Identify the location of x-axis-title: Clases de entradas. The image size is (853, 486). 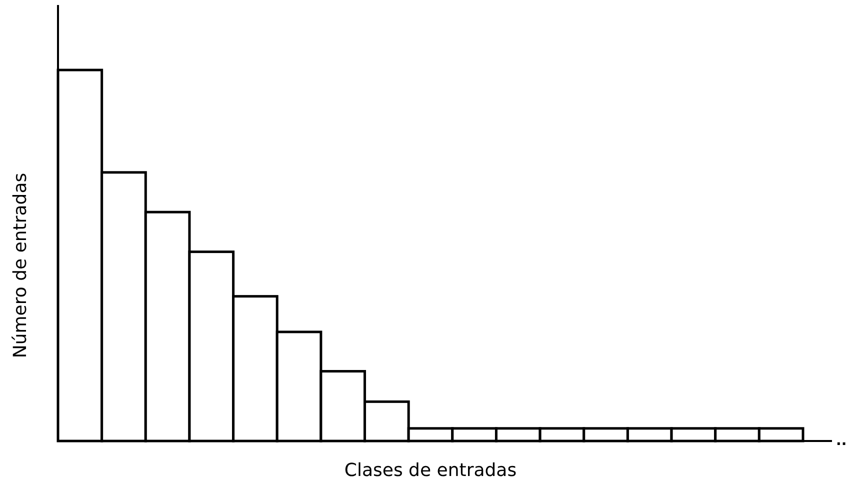
(430, 470).